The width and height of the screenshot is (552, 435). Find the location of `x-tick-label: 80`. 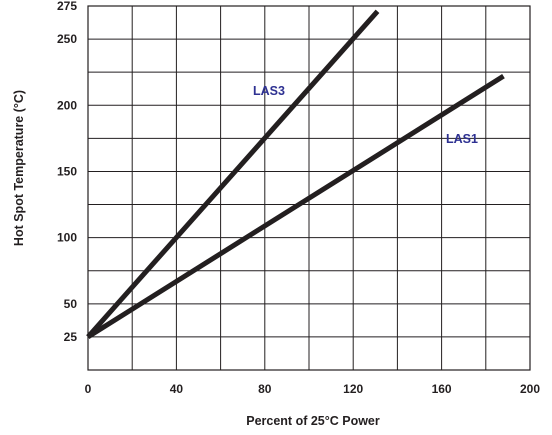

x-tick-label: 80 is located at coordinates (265, 389).